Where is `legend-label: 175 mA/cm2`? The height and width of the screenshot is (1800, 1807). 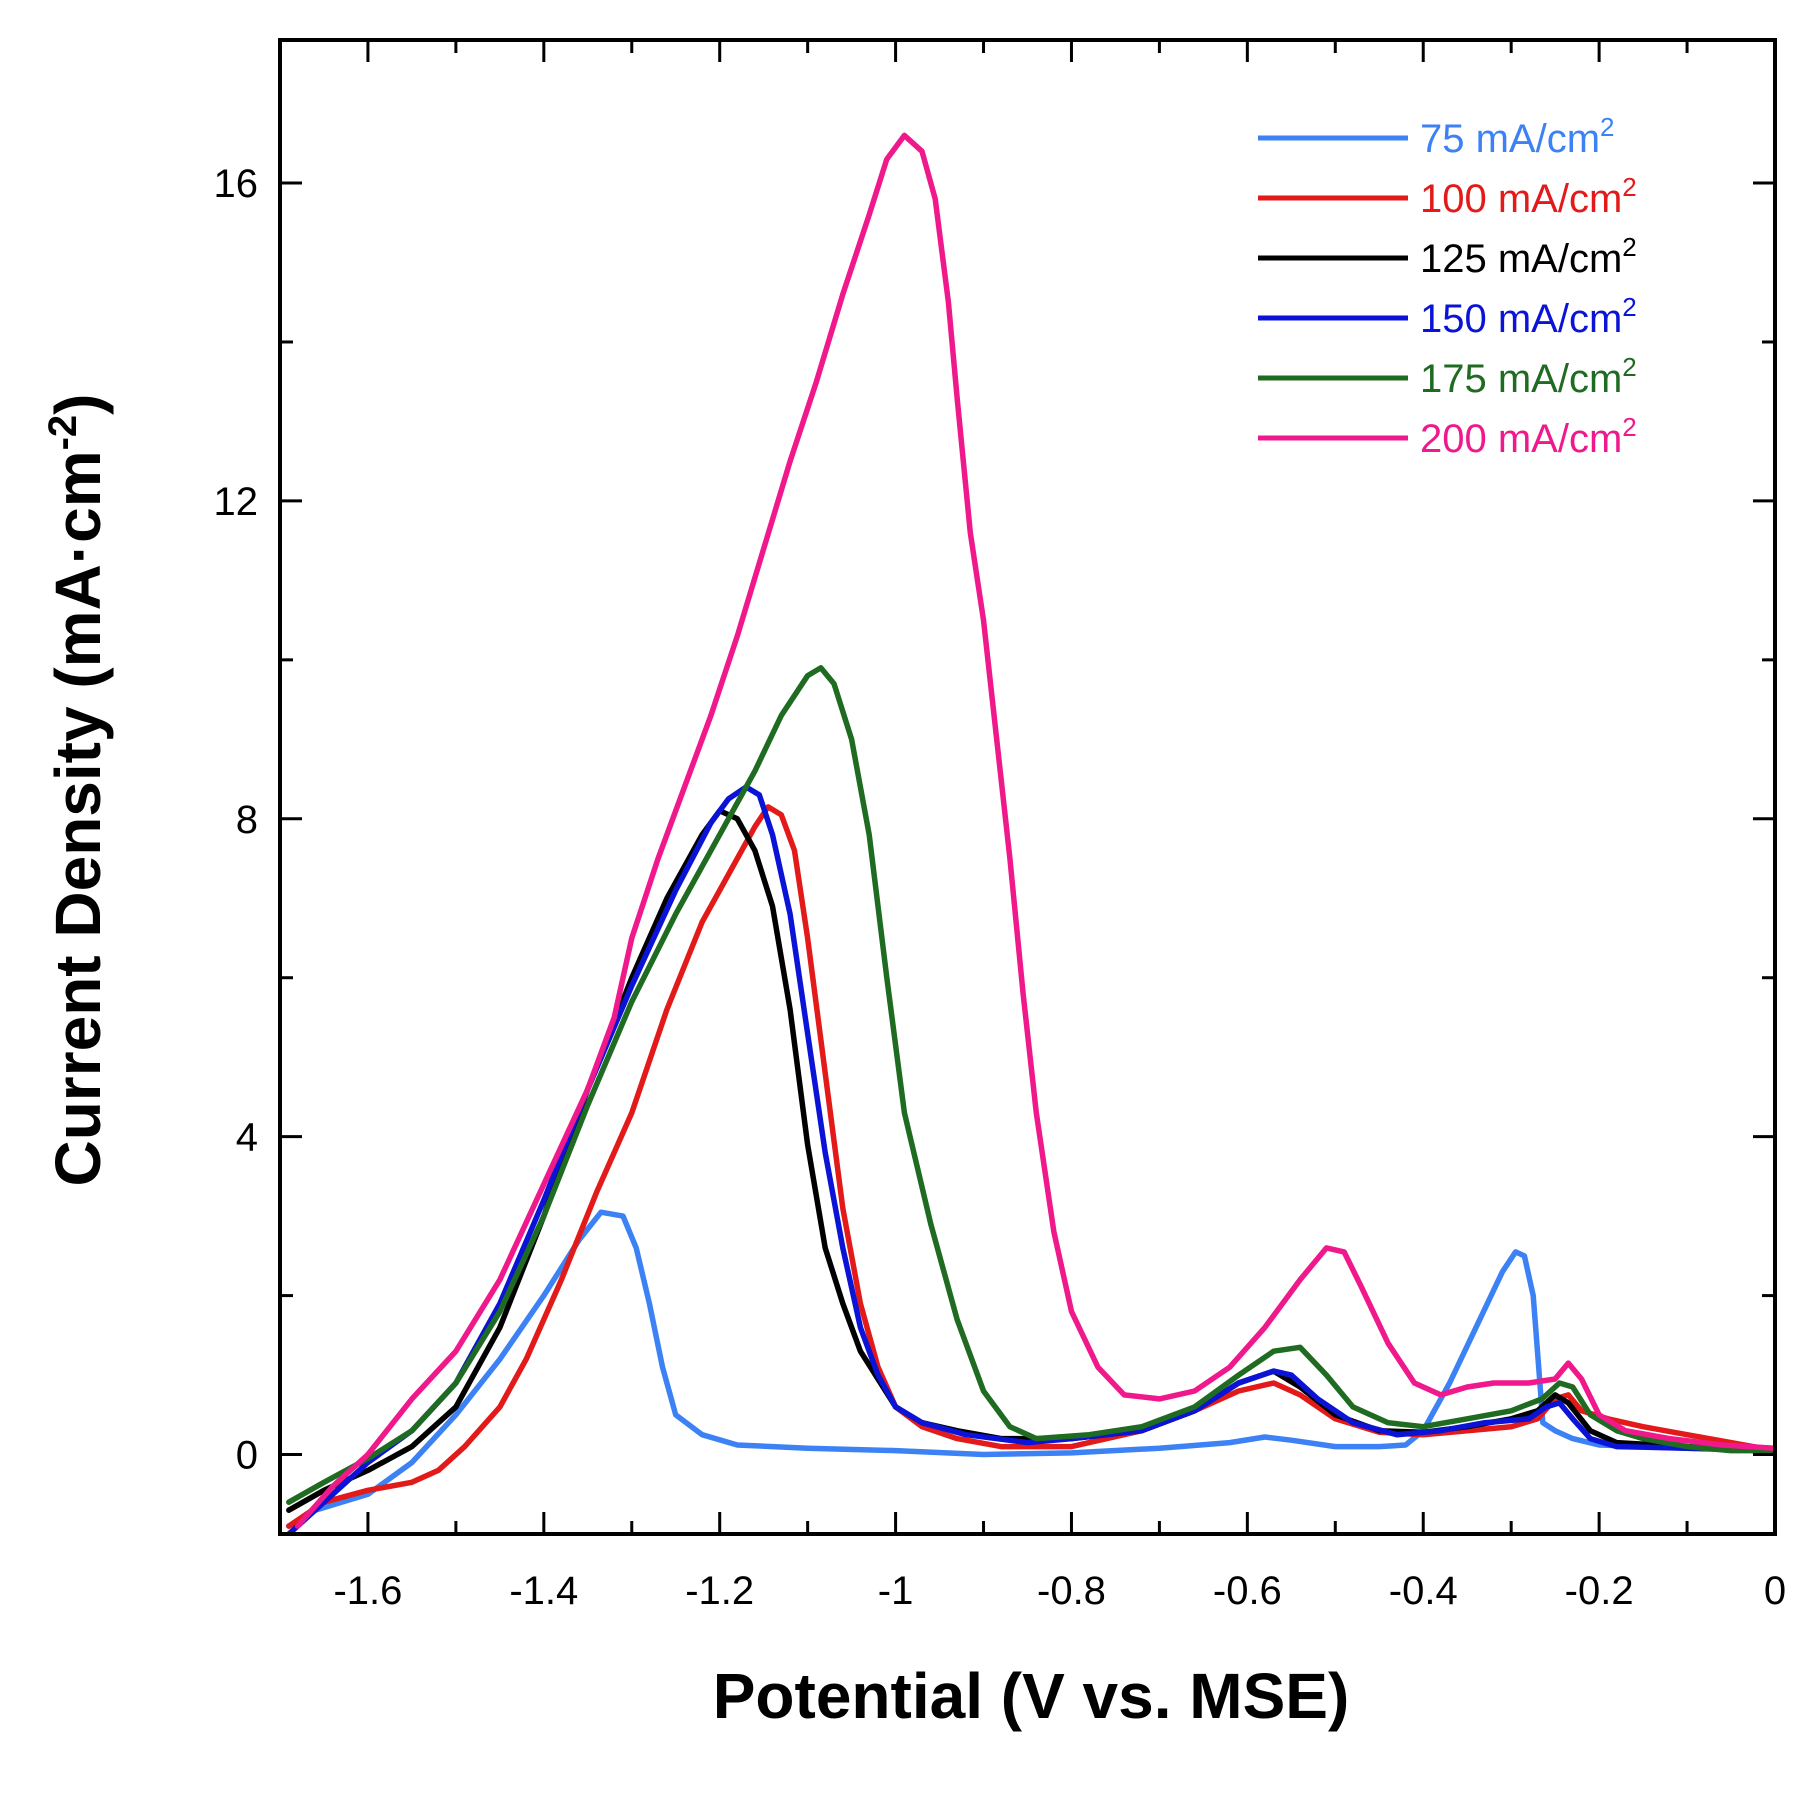
legend-label: 175 mA/cm2 is located at coordinates (1528, 376).